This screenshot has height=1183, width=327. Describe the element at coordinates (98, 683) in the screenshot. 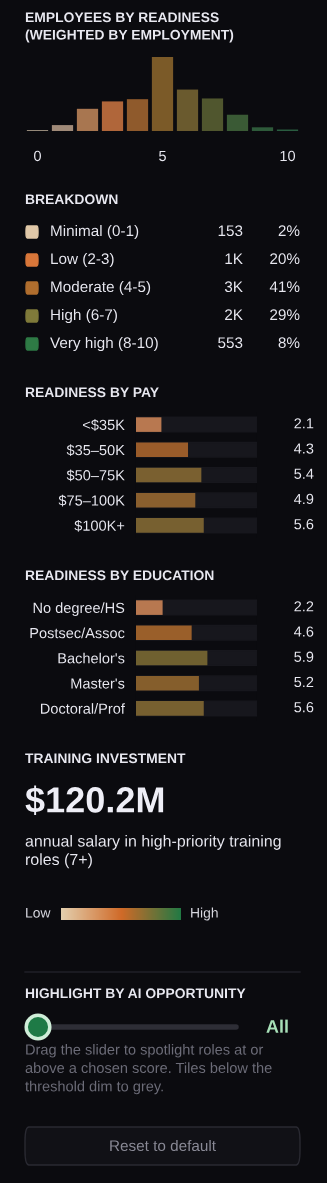

I see `y-tick-label: Master's` at that location.